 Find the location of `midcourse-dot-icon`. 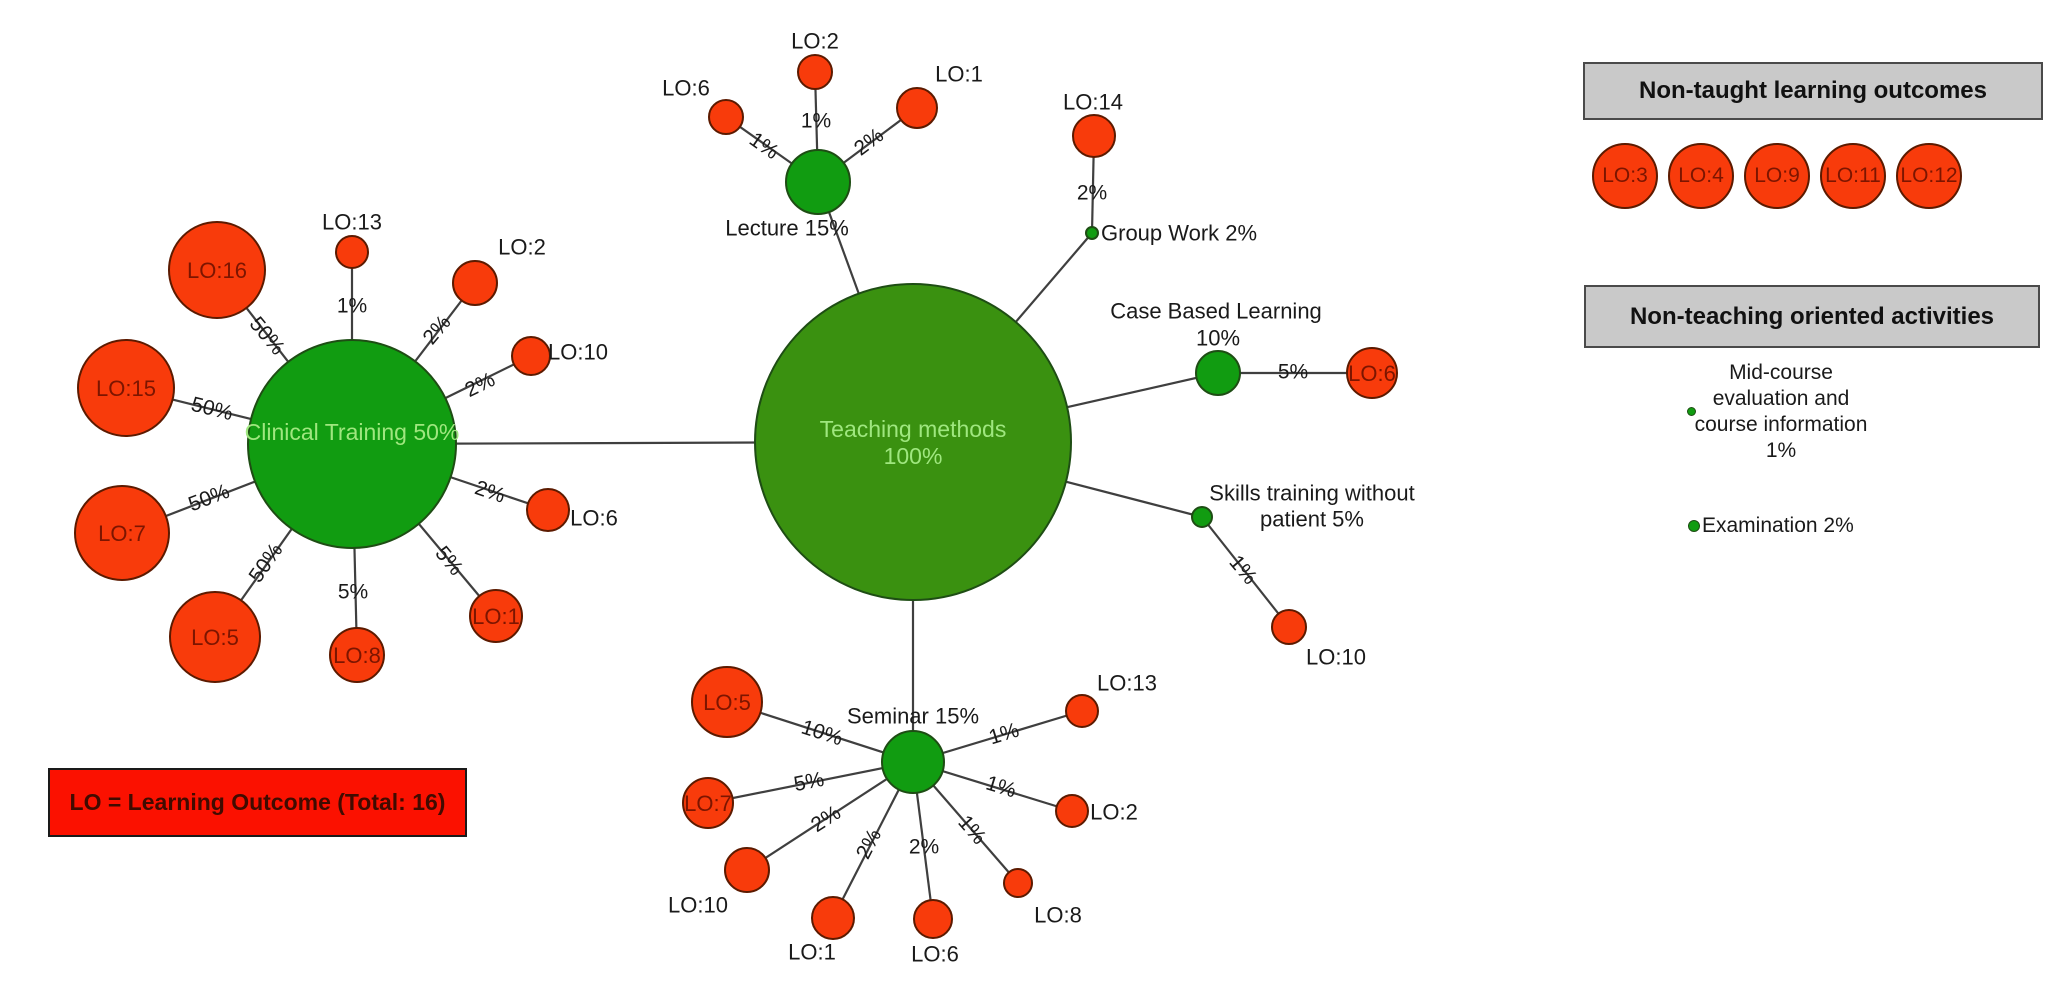

midcourse-dot-icon is located at coordinates (1691, 411).